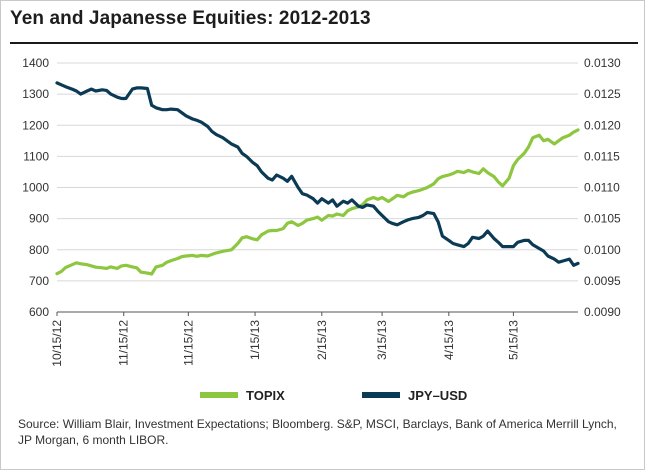  What do you see at coordinates (602, 94) in the screenshot?
I see `y-right-tick-label: 0.0125` at bounding box center [602, 94].